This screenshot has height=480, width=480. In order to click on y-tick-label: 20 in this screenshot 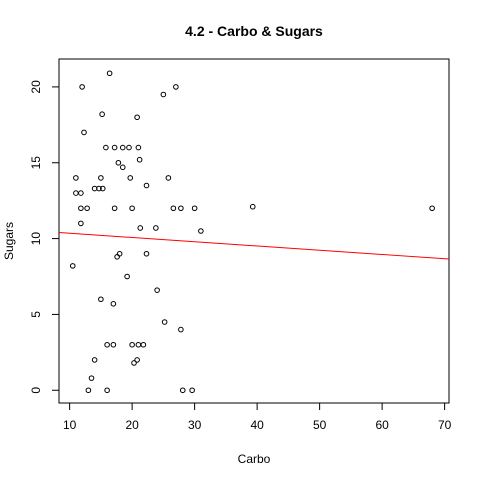, I will do `click(36, 87)`.